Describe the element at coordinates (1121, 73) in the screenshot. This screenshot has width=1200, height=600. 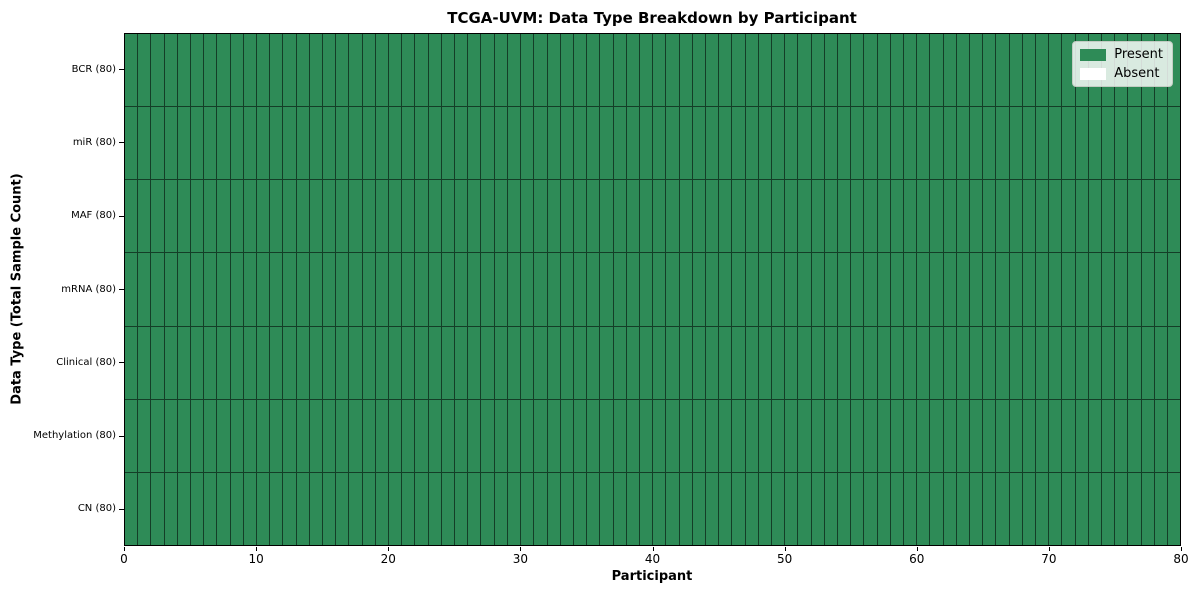
I see `legend-entry: Absent` at that location.